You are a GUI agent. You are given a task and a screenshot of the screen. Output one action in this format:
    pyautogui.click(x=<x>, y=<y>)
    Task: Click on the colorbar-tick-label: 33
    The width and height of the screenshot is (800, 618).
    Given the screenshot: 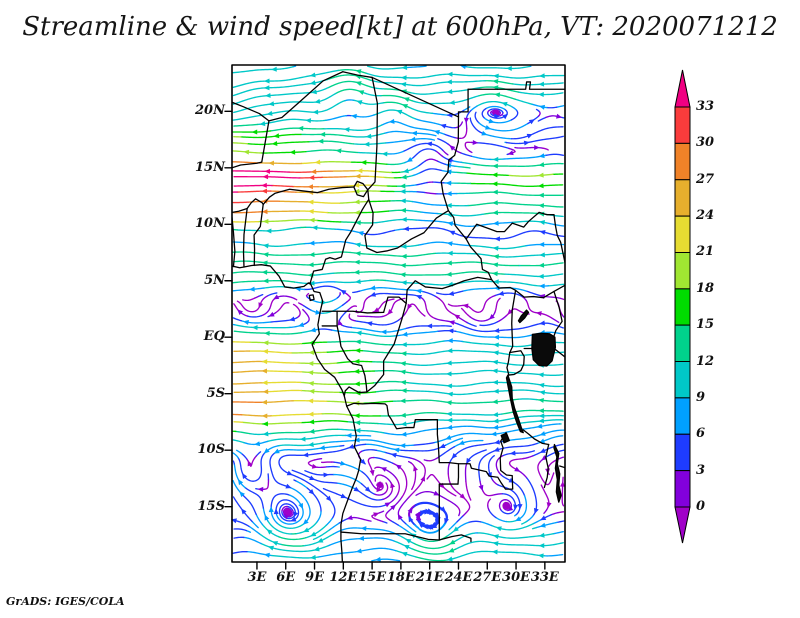 What is the action you would take?
    pyautogui.click(x=705, y=106)
    